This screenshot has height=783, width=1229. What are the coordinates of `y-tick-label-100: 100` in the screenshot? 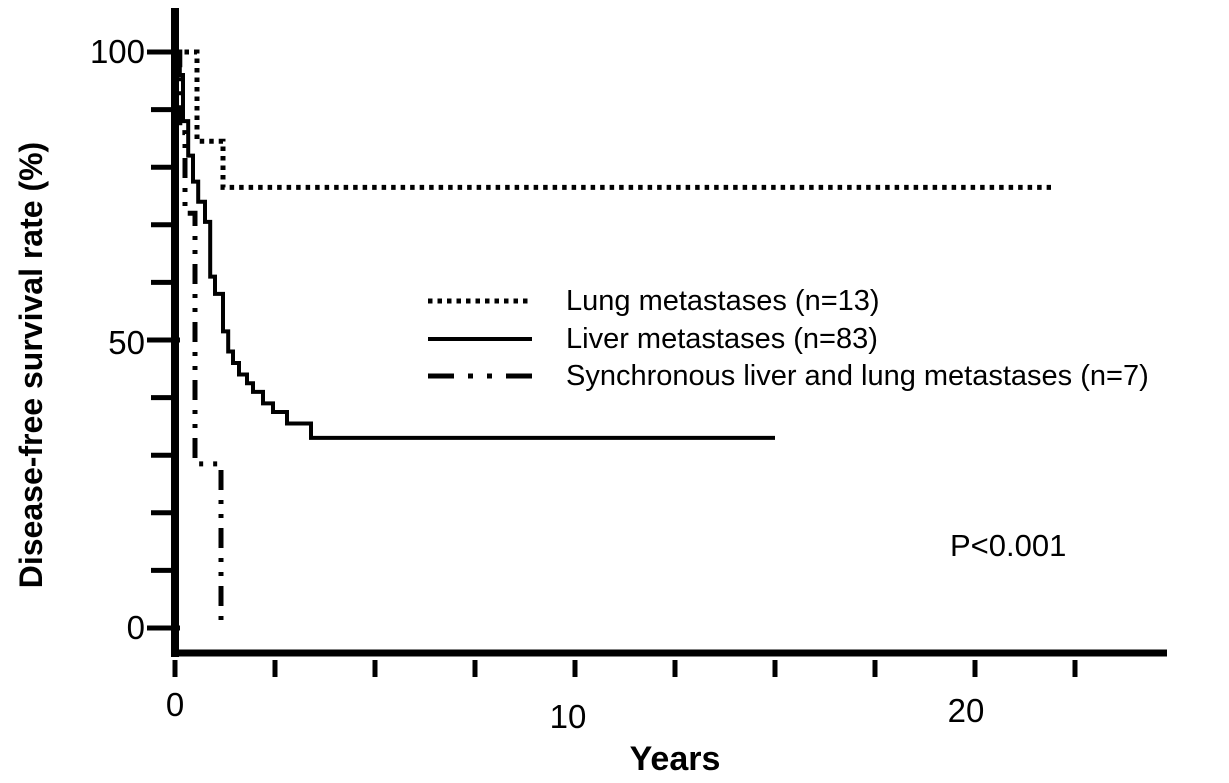 It's located at (117, 51).